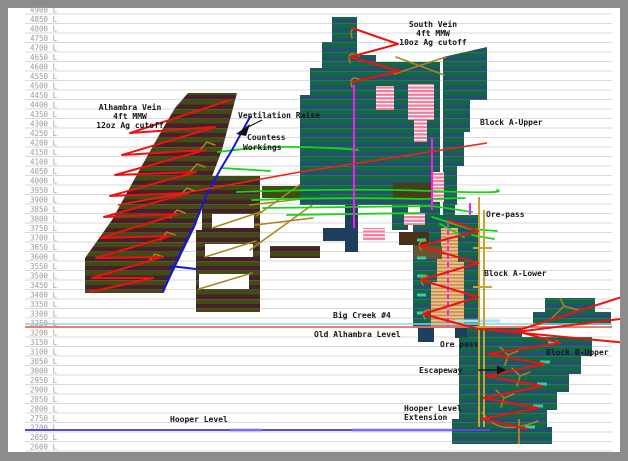 Image resolution: width=628 pixels, height=461 pixels. What do you see at coordinates (505, 214) in the screenshot?
I see `label-ore-pass-upper: Ore-pass` at bounding box center [505, 214].